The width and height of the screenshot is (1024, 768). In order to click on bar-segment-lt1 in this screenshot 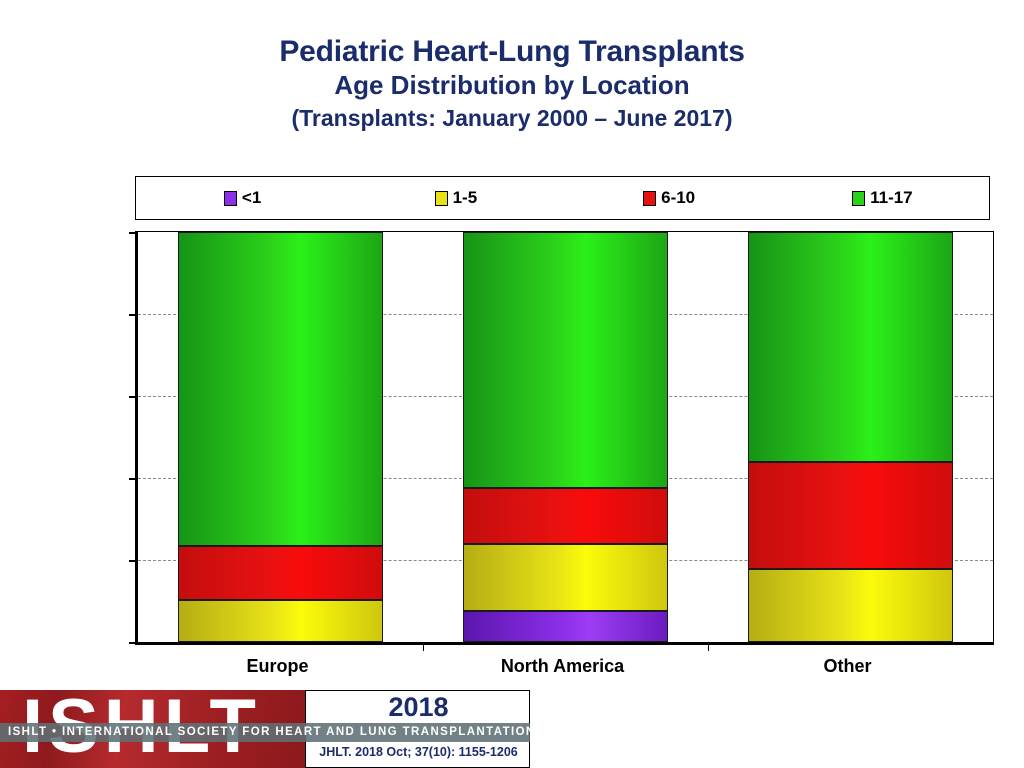, I will do `click(565, 626)`.